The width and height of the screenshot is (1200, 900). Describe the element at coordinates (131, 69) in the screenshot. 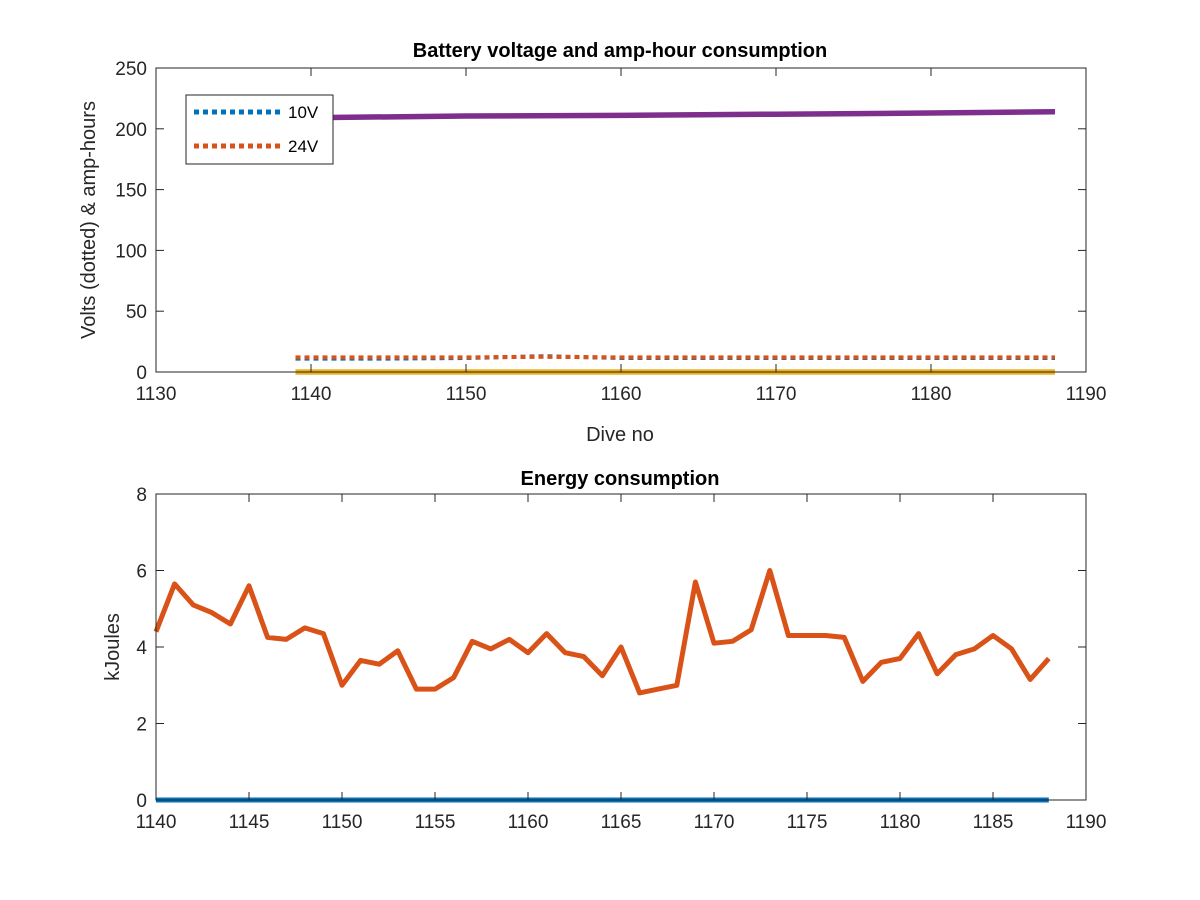

I see `y-tick-label: 250` at that location.